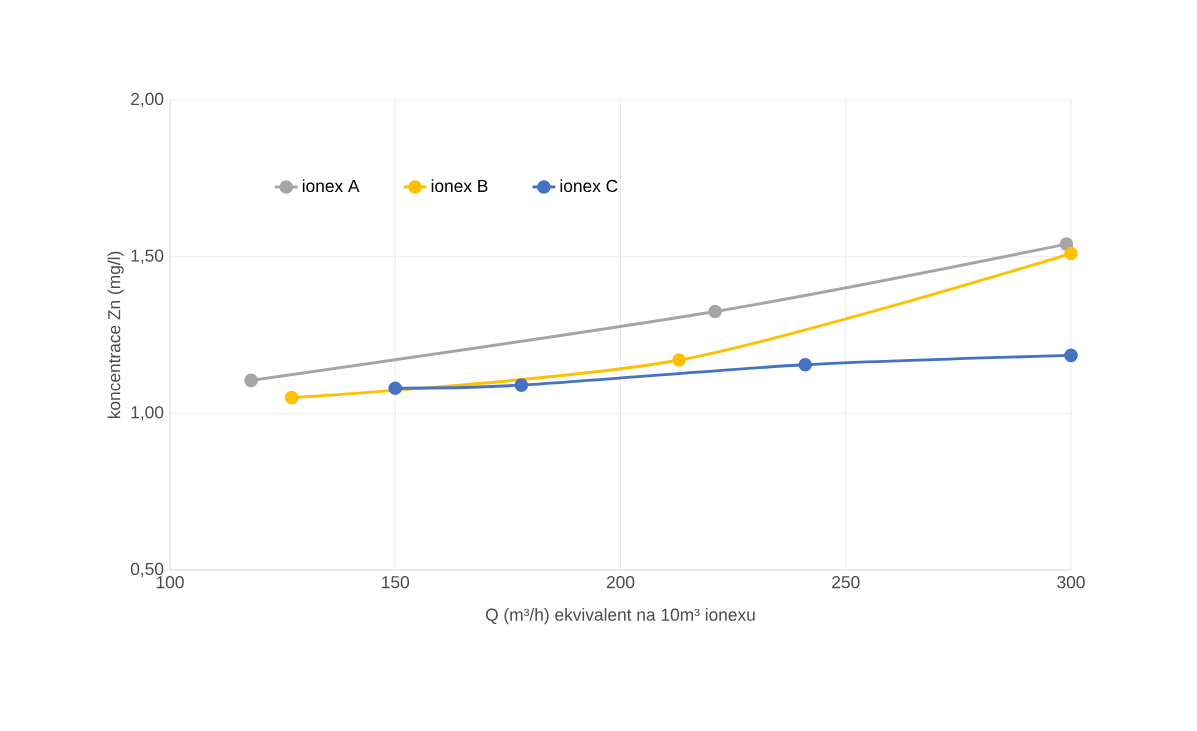 This screenshot has width=1197, height=731. Describe the element at coordinates (170, 582) in the screenshot. I see `x-tick-label: 100` at that location.